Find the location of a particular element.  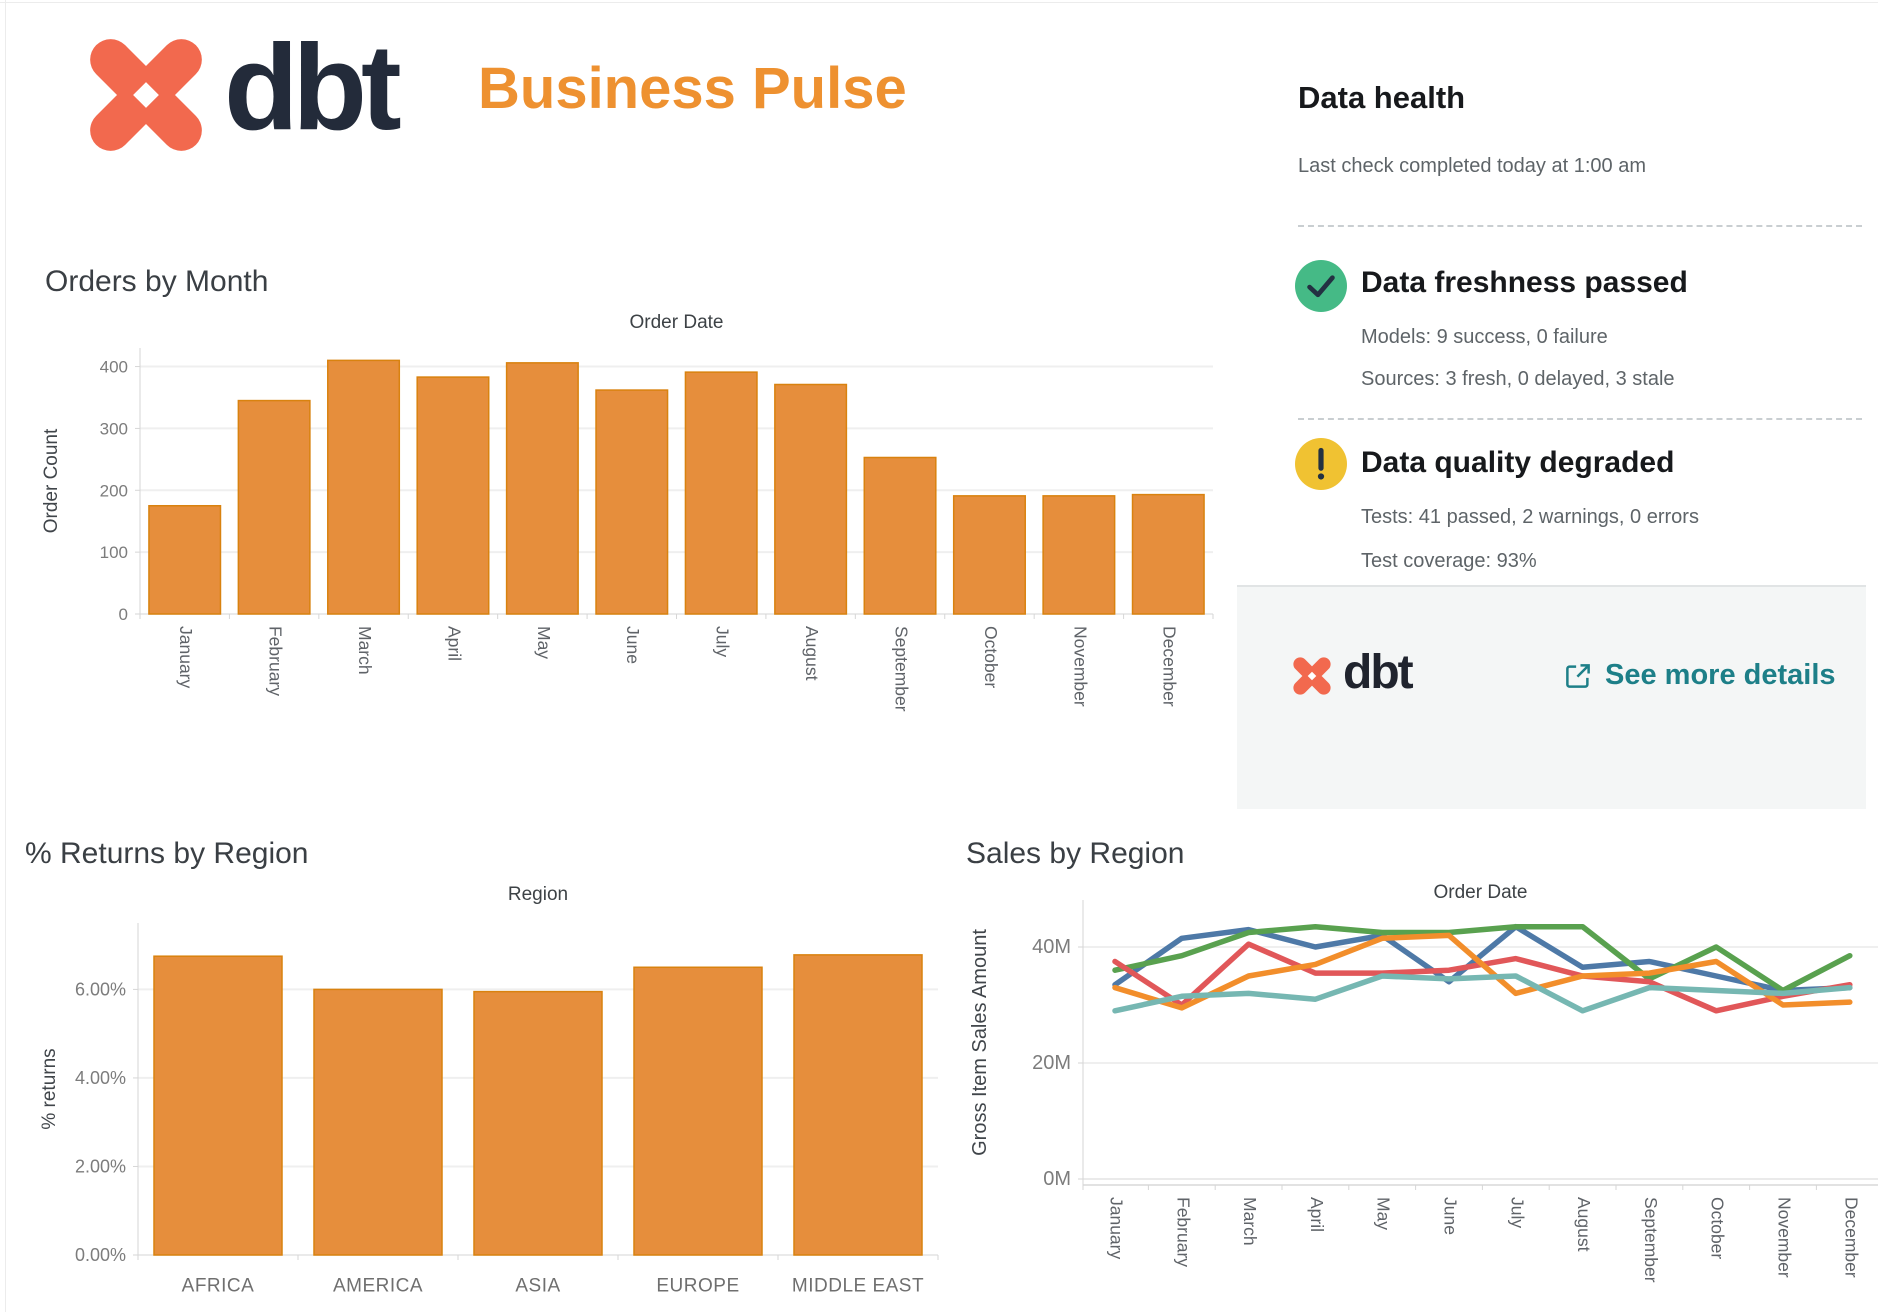

y-axis-label: Gross Item Sales Amount is located at coordinates (980, 1042).